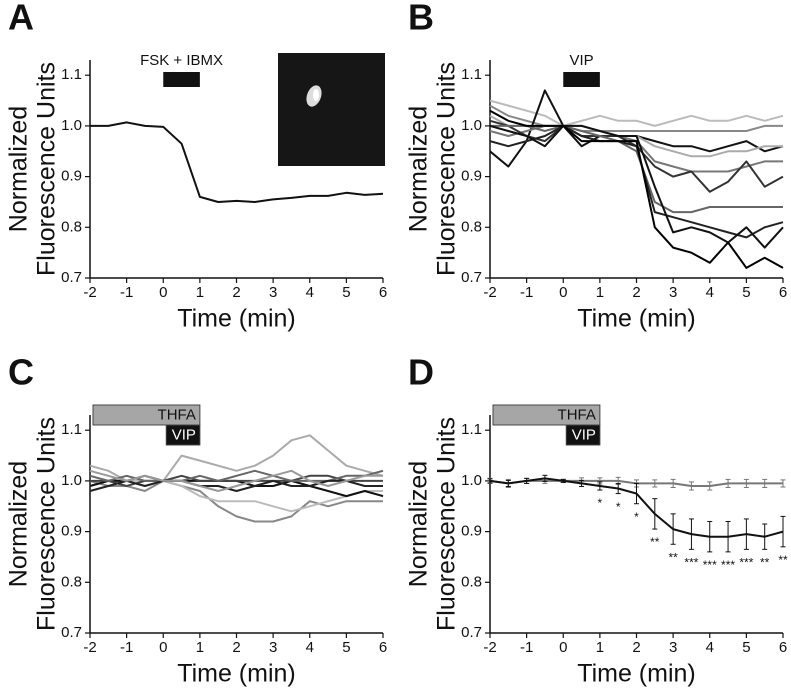 The image size is (791, 693). I want to click on panel-letter: B, so click(421, 19).